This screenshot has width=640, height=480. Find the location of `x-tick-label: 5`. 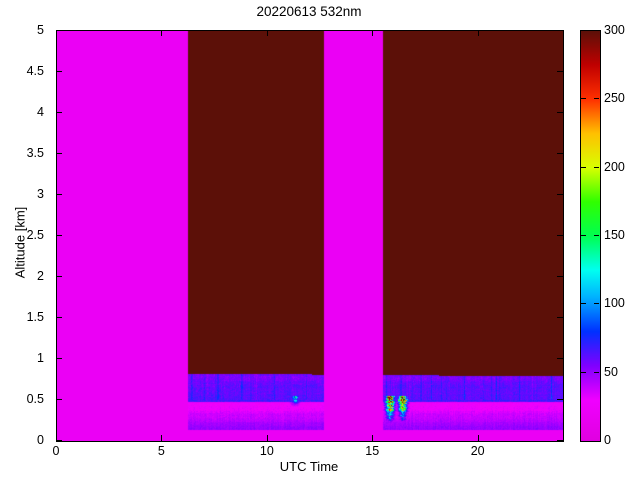

x-tick-label: 5 is located at coordinates (161, 451).